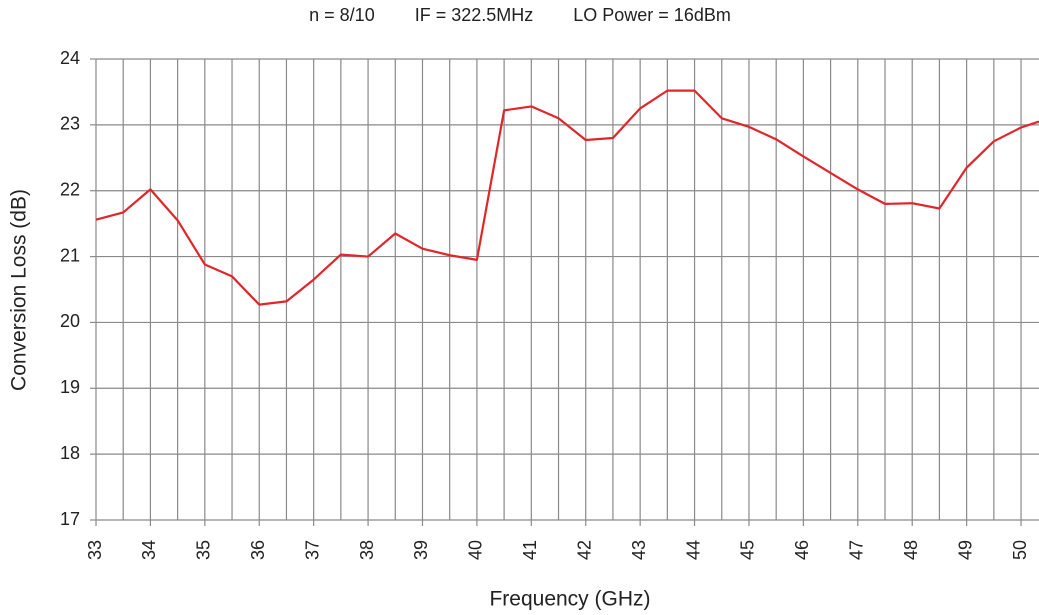 The width and height of the screenshot is (1039, 615). What do you see at coordinates (70, 255) in the screenshot?
I see `y-tick-label: 21` at bounding box center [70, 255].